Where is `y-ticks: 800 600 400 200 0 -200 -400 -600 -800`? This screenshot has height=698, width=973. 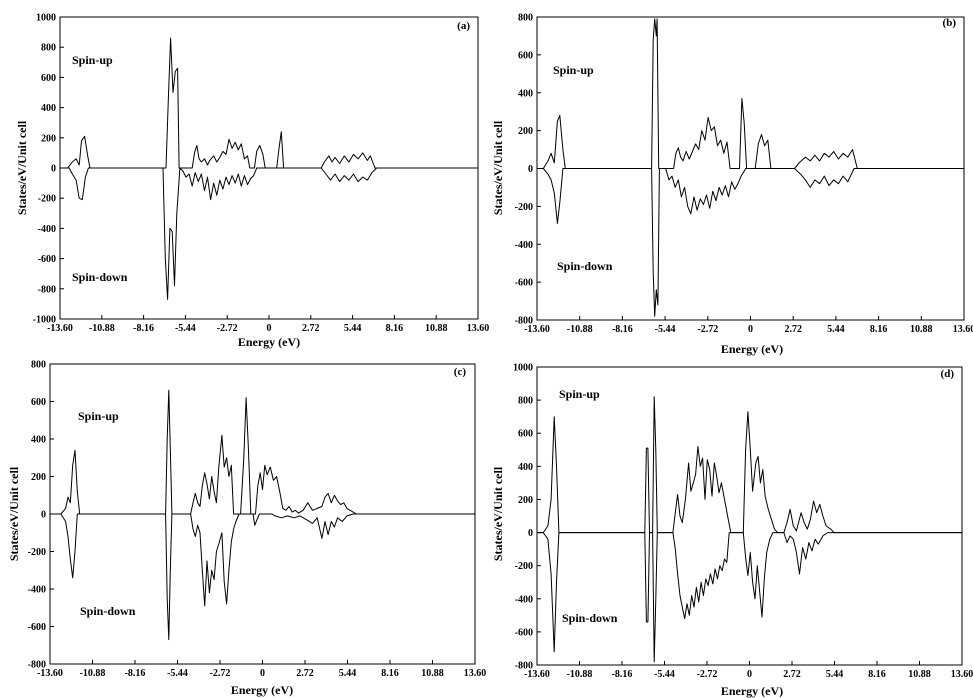 y-ticks: 800 600 400 200 0 -200 -400 -600 -800 is located at coordinates (528, 170).